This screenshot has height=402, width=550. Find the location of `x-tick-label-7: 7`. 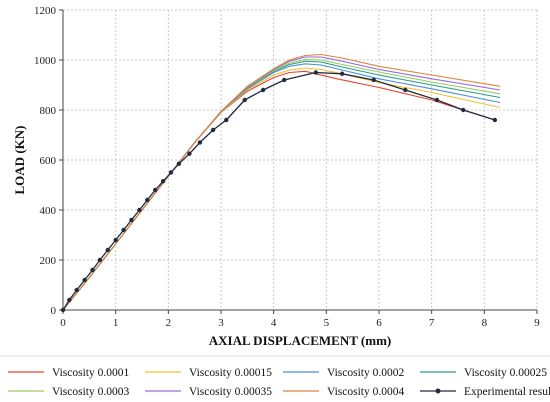

x-tick-label-7: 7 is located at coordinates (432, 323).